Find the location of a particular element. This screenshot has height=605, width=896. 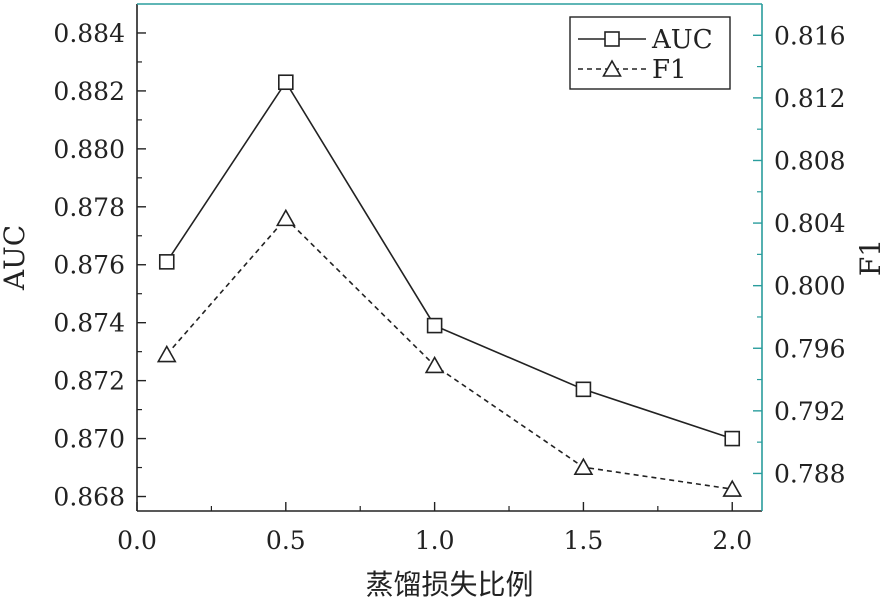

legend-marker-f1 is located at coordinates (612, 68).